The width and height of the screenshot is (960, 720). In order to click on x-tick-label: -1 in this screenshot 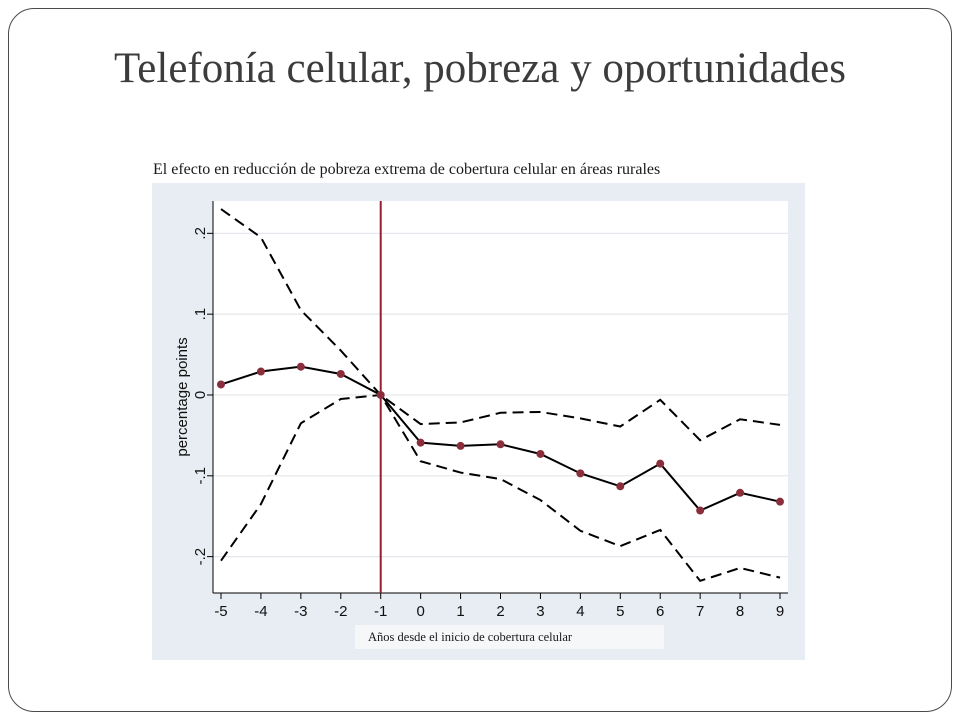, I will do `click(380, 611)`.